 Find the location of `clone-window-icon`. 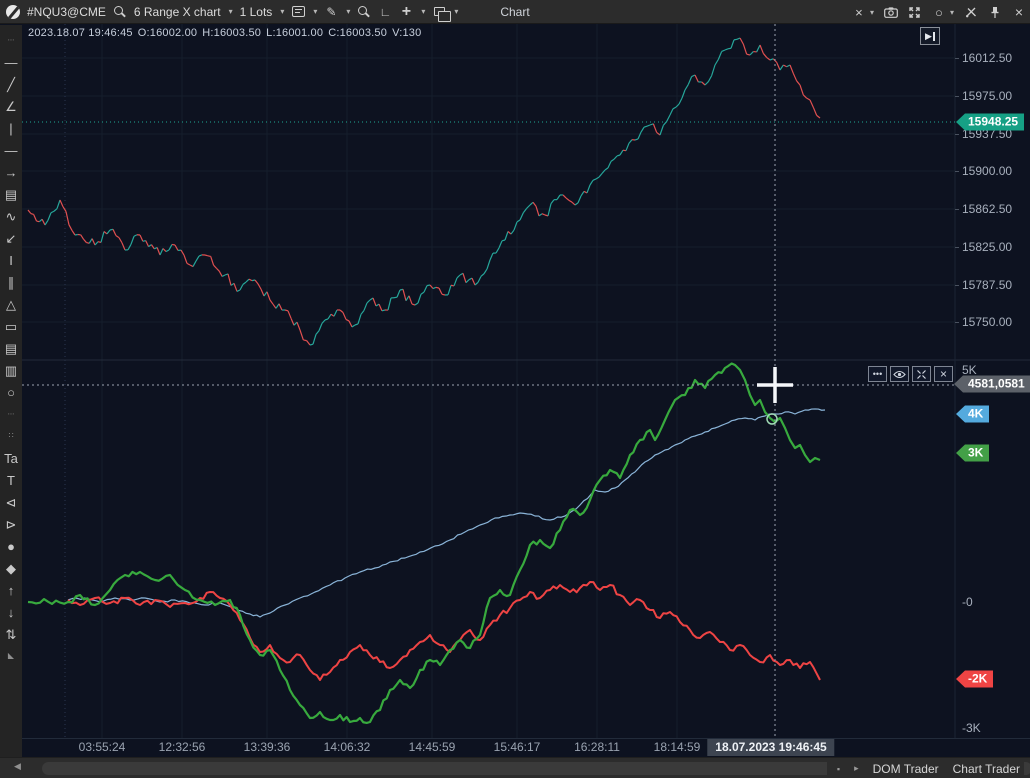

clone-window-icon is located at coordinates (441, 13).